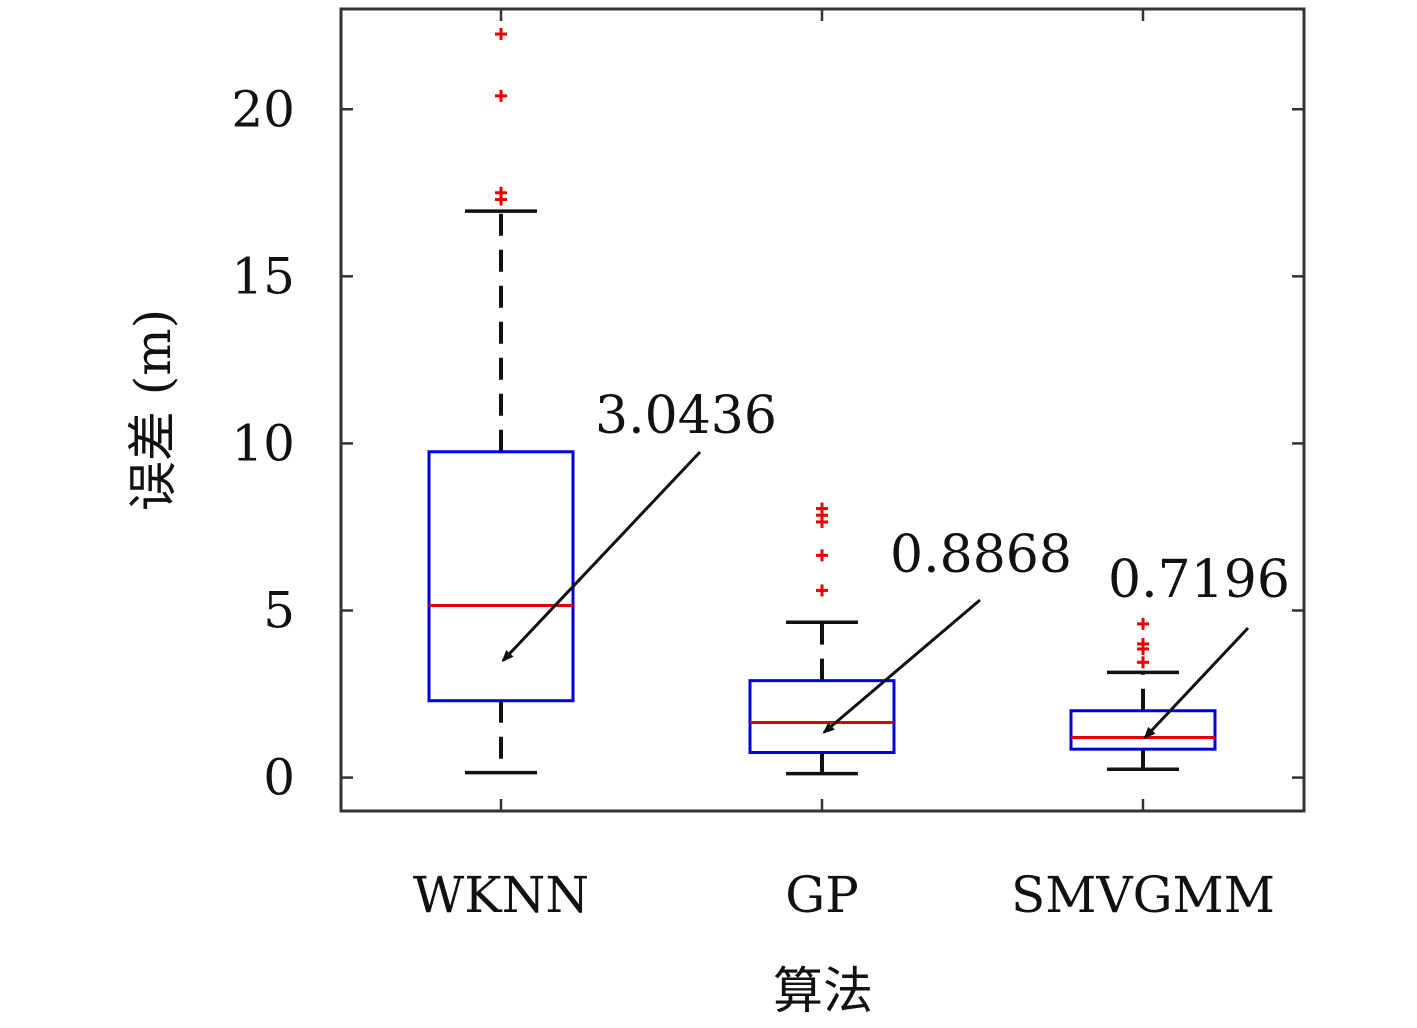 This screenshot has width=1417, height=1028. What do you see at coordinates (501, 401) in the screenshot?
I see `box-wknn` at bounding box center [501, 401].